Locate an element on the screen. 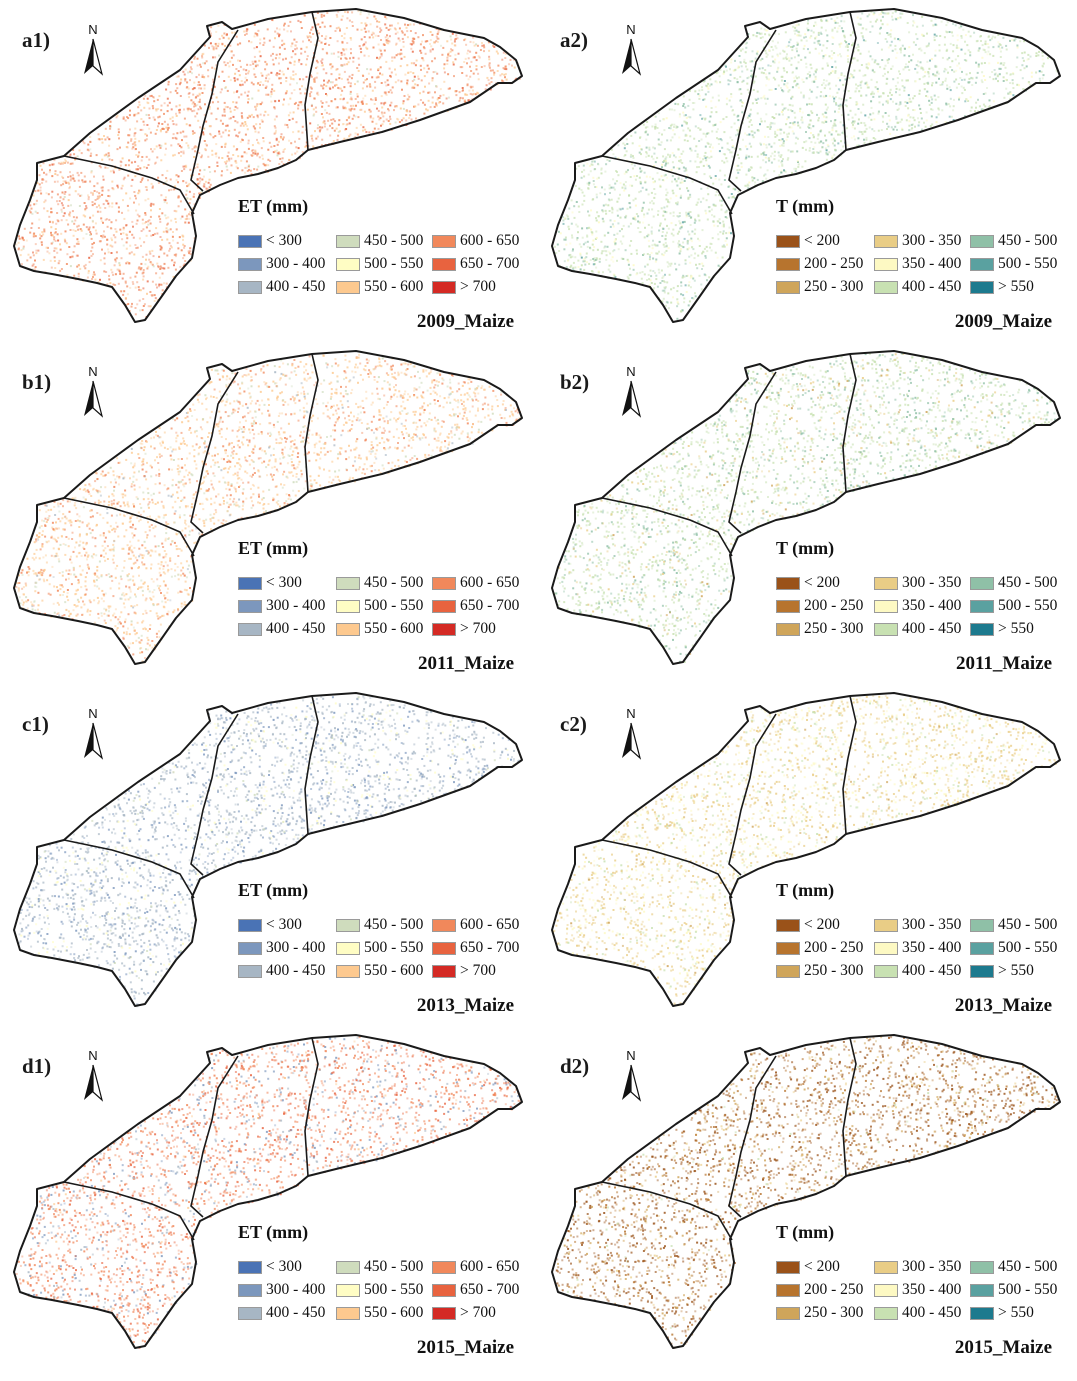  north-arrow-icon: N is located at coordinates (94, 49).